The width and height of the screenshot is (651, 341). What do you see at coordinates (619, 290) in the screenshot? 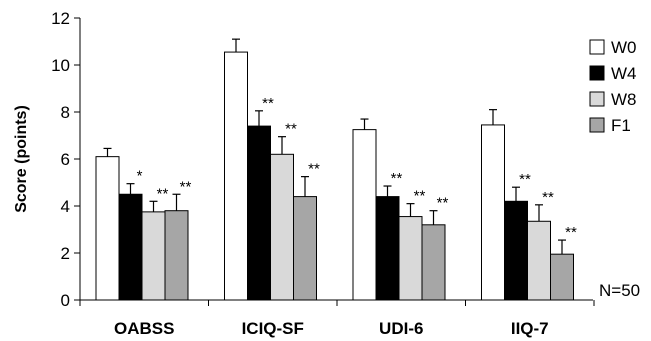
I see `sample-size-annotation: N=50` at bounding box center [619, 290].